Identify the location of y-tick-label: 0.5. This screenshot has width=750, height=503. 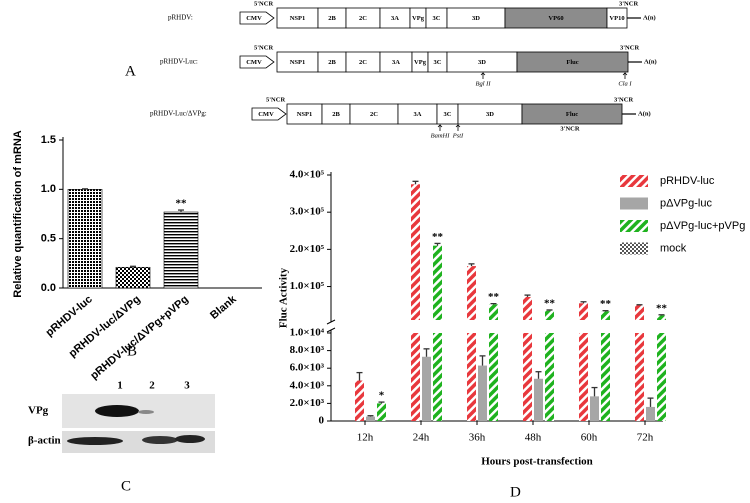
(48, 239).